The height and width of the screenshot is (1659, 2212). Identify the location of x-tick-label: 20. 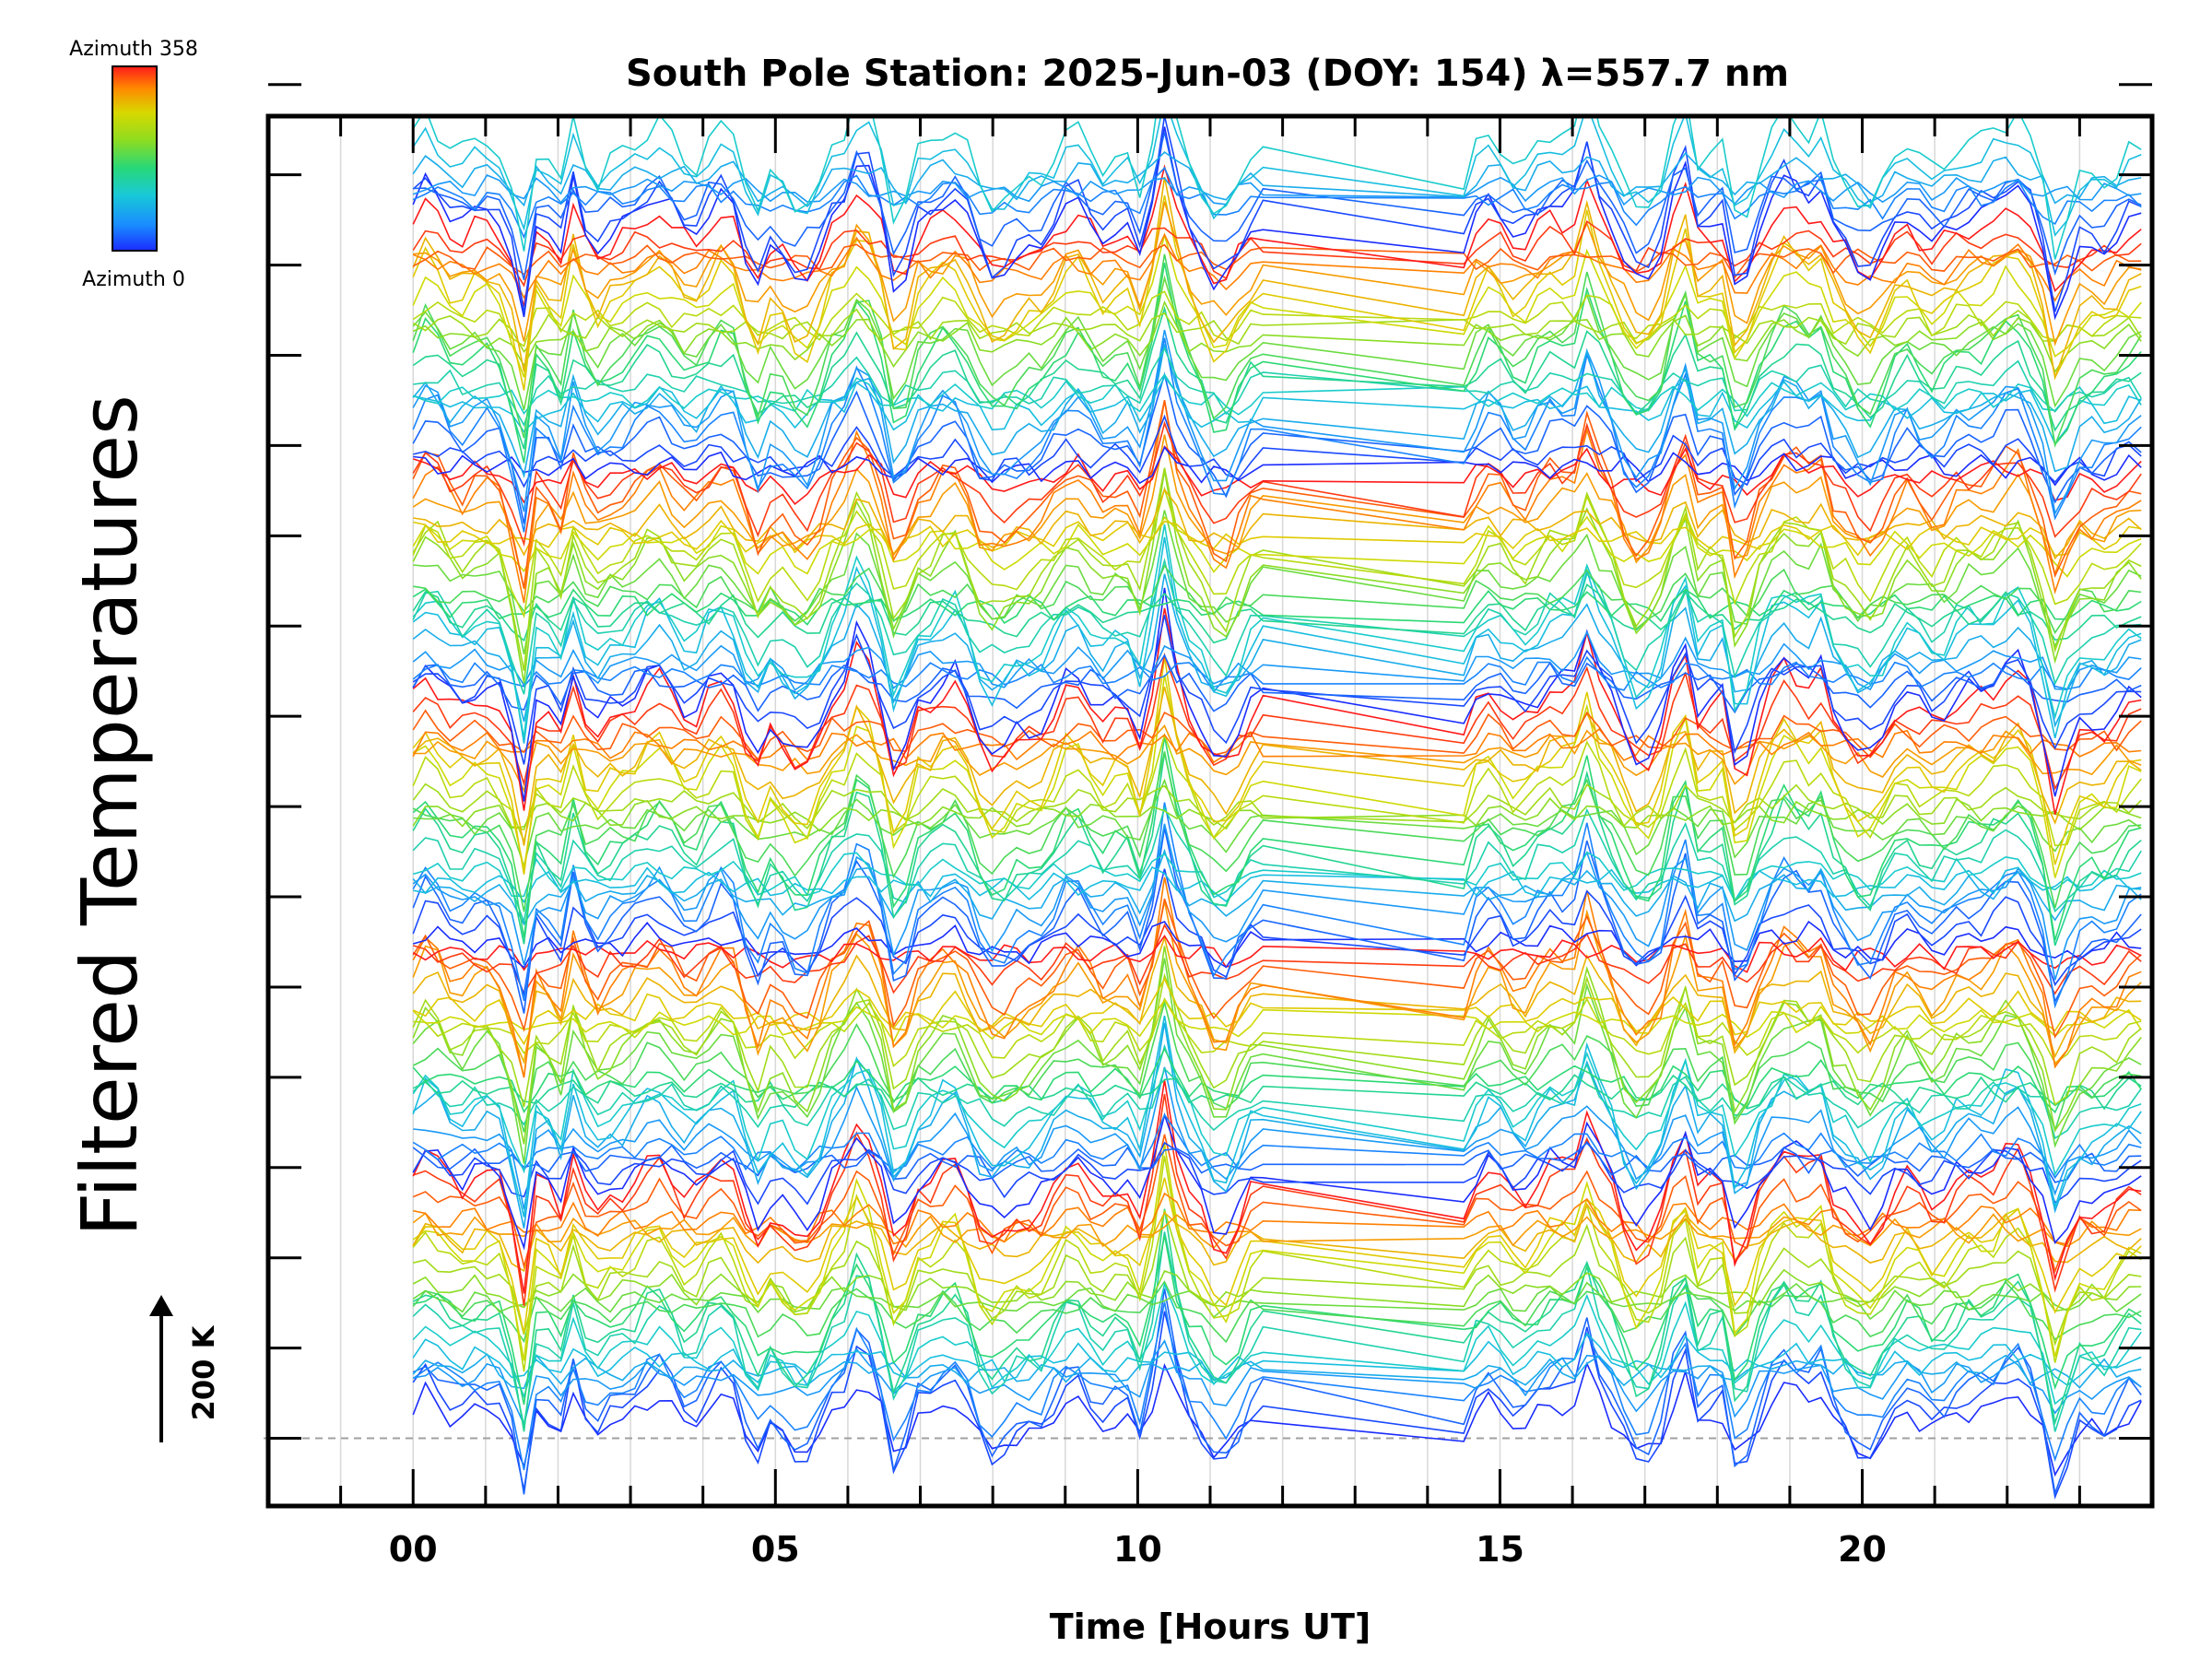
(1862, 1549).